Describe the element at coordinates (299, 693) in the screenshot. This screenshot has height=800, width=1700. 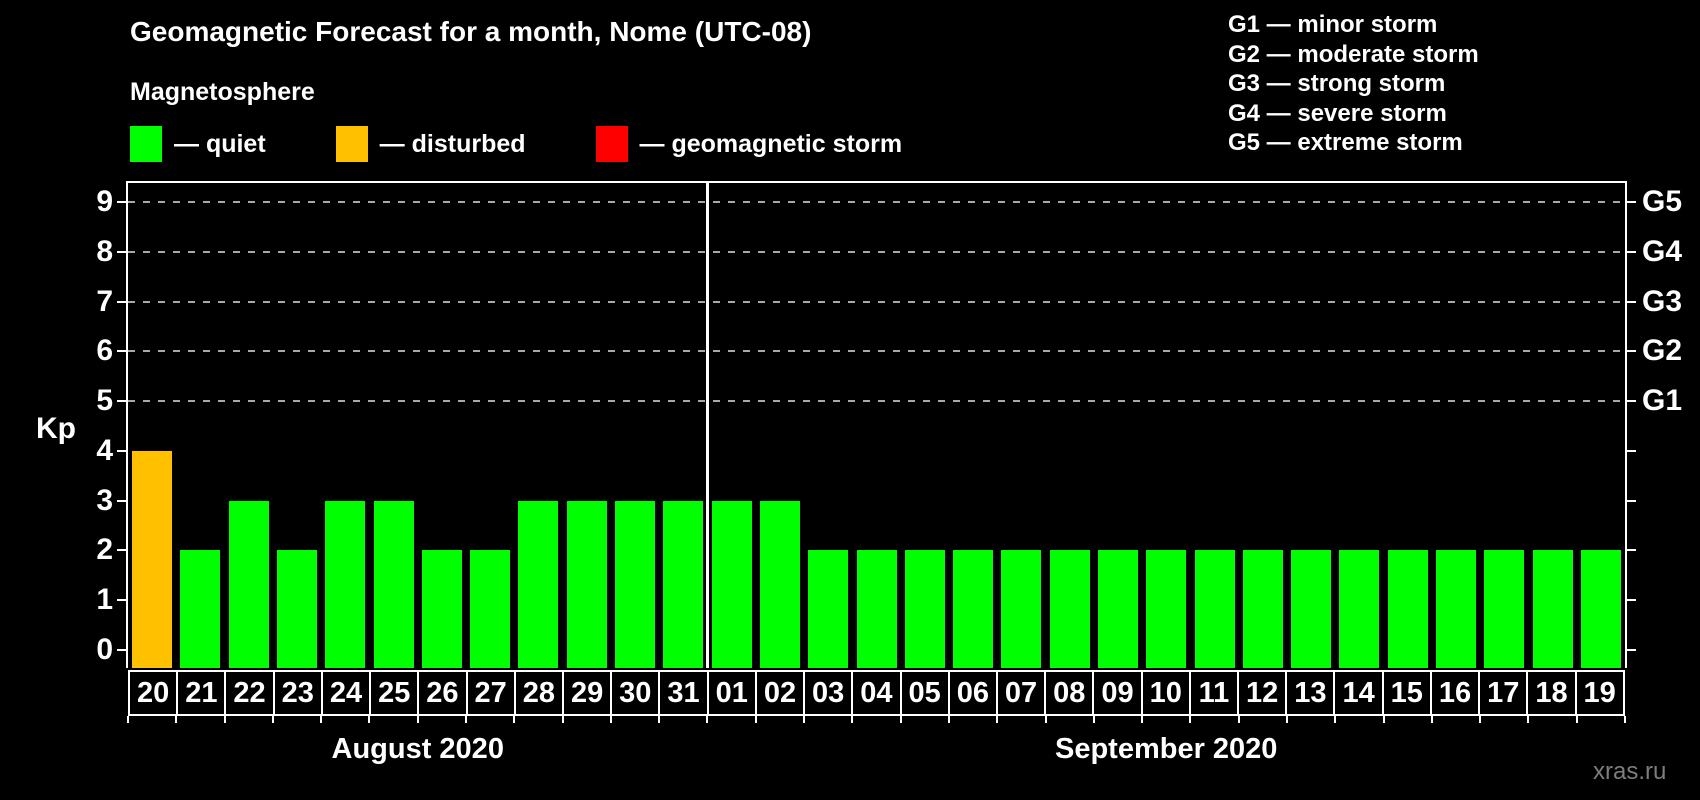
I see `date-cell: 23` at that location.